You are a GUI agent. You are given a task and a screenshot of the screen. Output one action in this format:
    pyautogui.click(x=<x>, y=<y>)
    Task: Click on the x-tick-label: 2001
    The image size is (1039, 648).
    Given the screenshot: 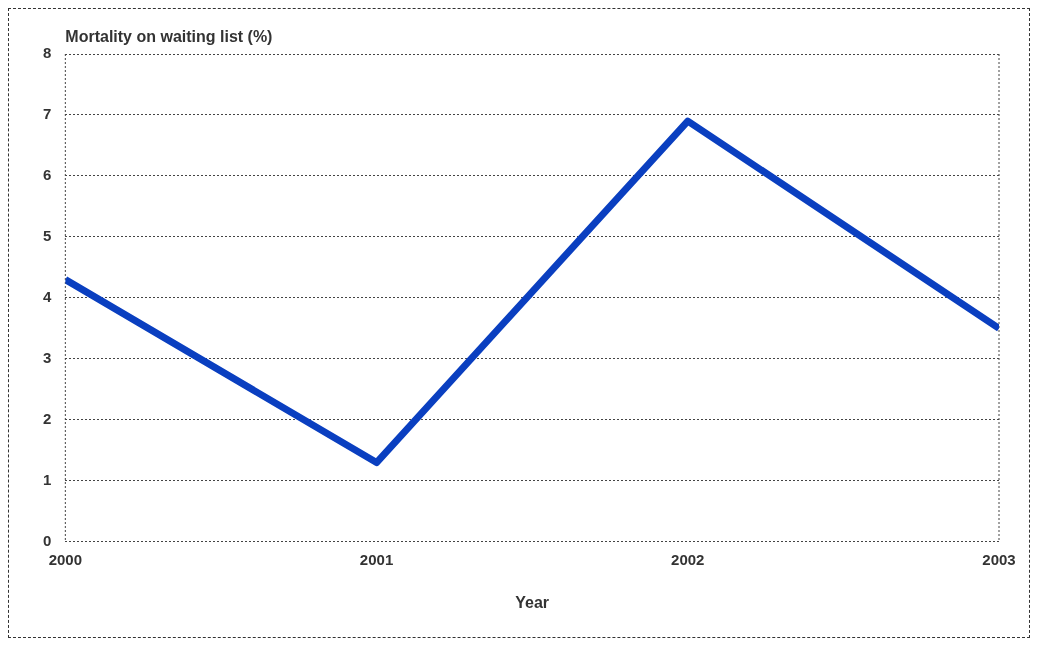 What is the action you would take?
    pyautogui.click(x=376, y=559)
    